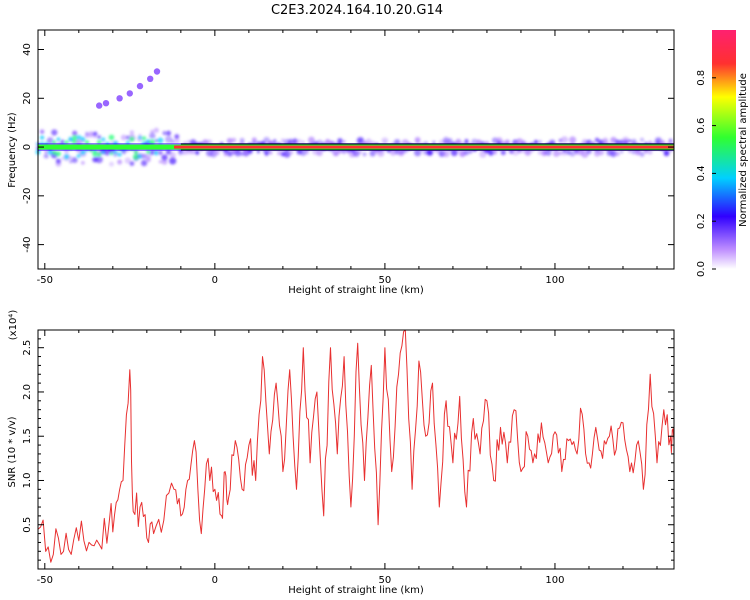  What do you see at coordinates (356, 290) in the screenshot?
I see `spectrogram-x-label: Height of straight line (km)` at bounding box center [356, 290].